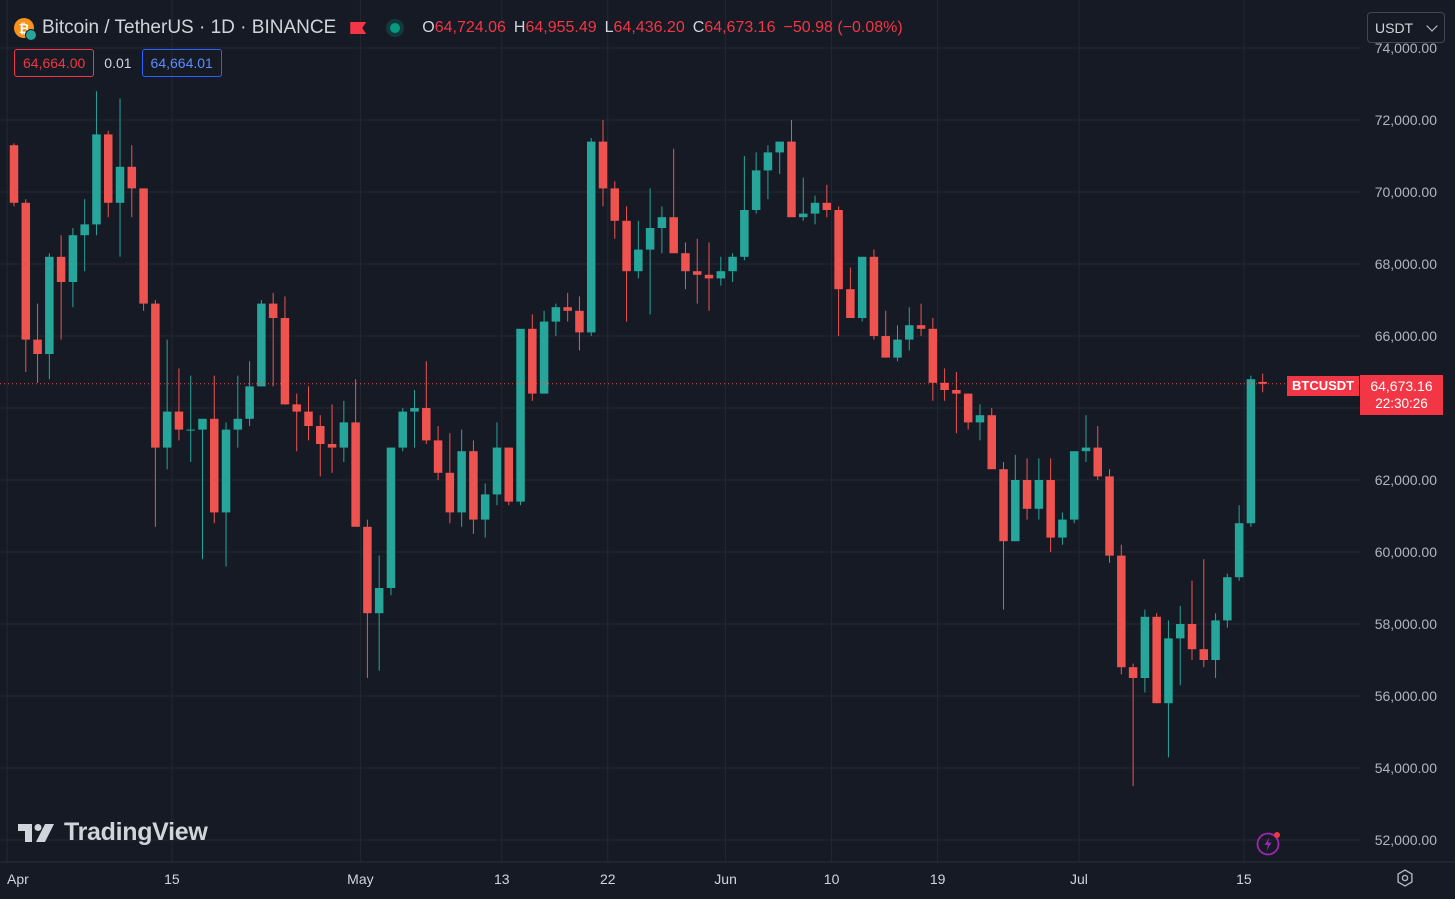  What do you see at coordinates (1406, 27) in the screenshot?
I see `currency-select: USDT` at bounding box center [1406, 27].